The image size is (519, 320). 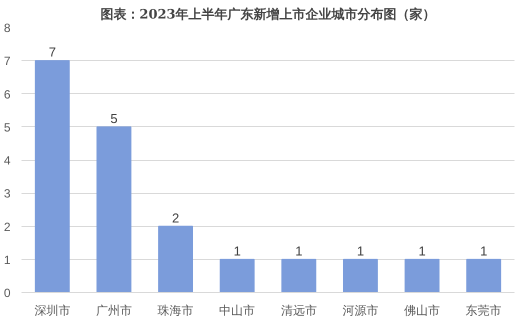 What do you see at coordinates (114, 311) in the screenshot?
I see `x-tick-label: 广州市` at bounding box center [114, 311].